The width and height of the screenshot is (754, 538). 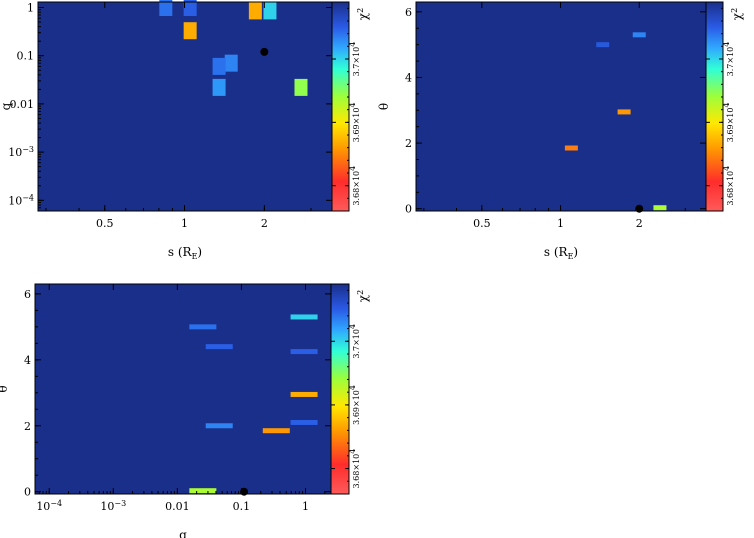 What do you see at coordinates (561, 106) in the screenshot?
I see `plot-area` at bounding box center [561, 106].